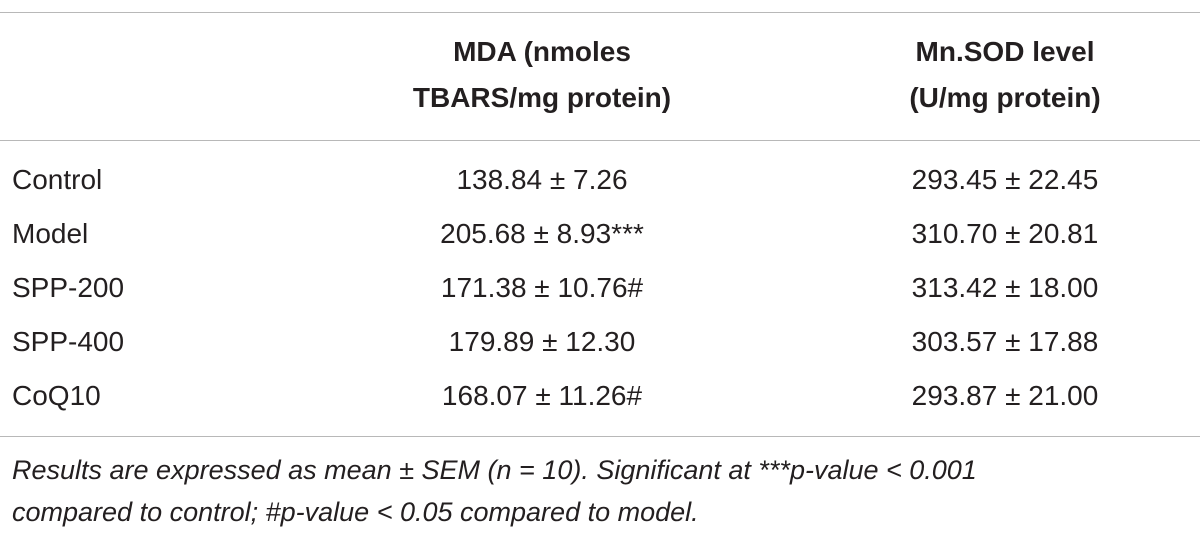 The width and height of the screenshot is (1200, 541). Describe the element at coordinates (1005, 395) in the screenshot. I see `cell: 293.87 ± 21.00` at that location.